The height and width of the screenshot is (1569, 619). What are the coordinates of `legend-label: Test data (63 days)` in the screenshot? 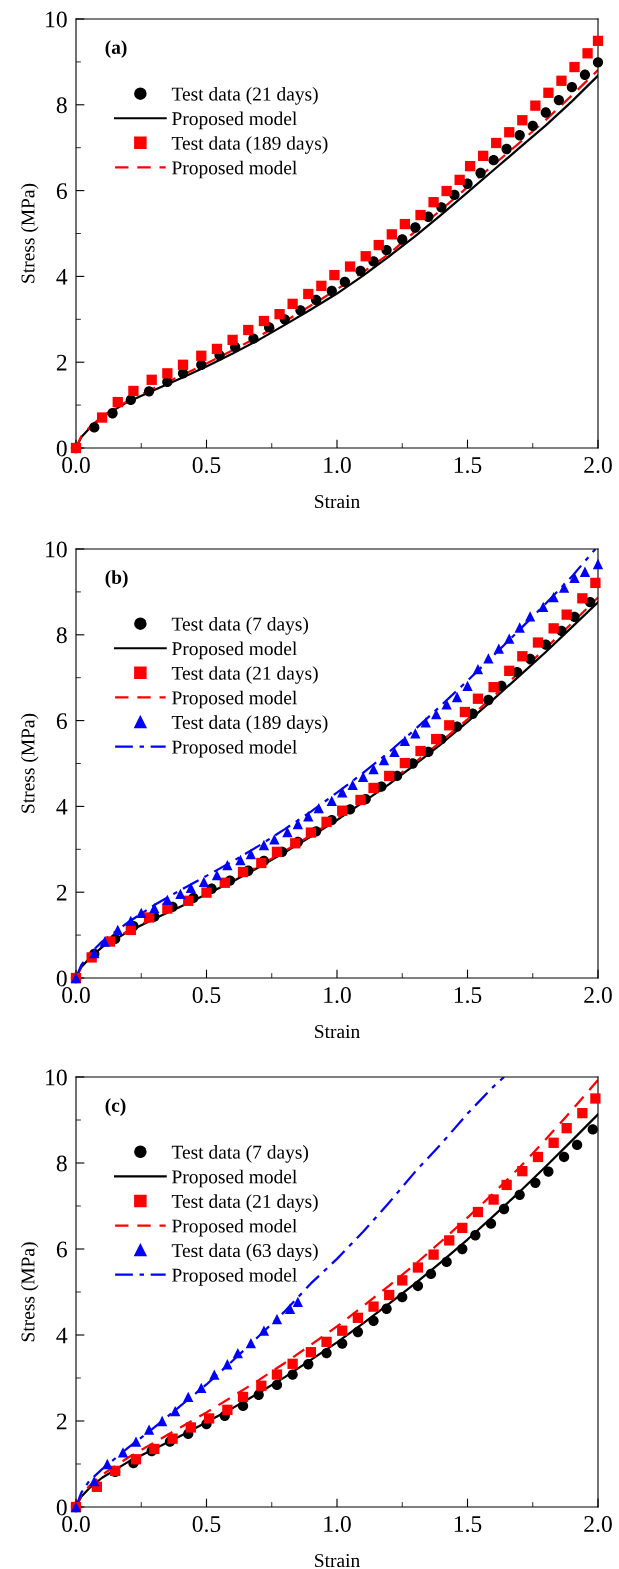 It's located at (244, 1252).